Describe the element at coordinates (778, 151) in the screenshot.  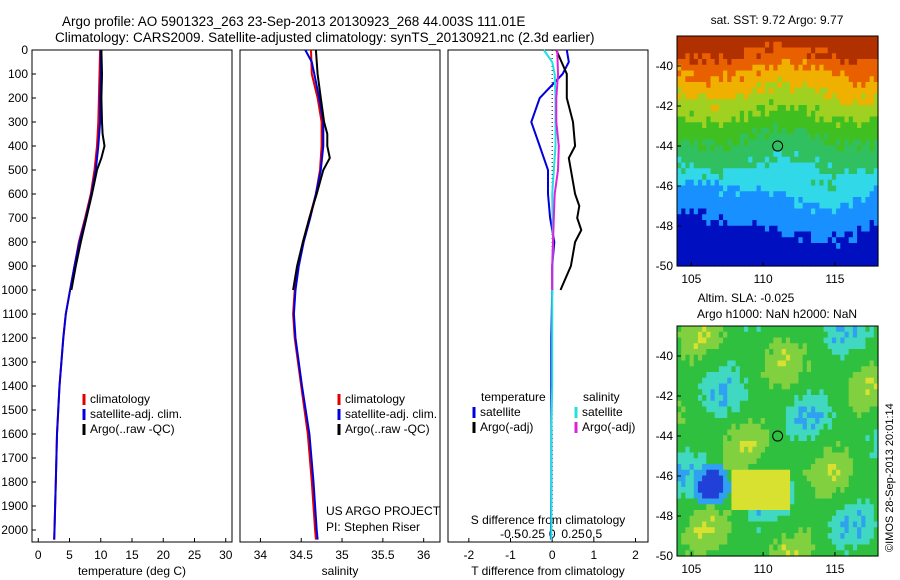
I see `sst-map-cells` at that location.